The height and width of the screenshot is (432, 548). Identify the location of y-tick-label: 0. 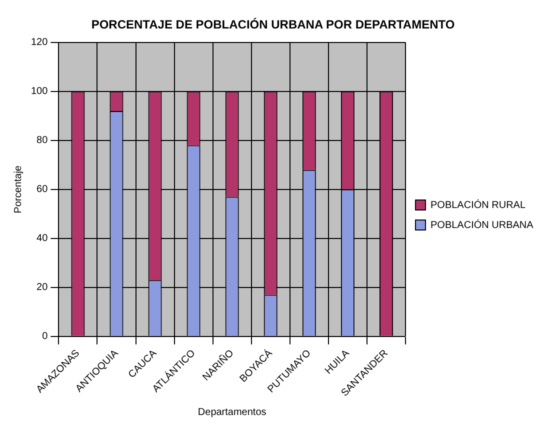
(45, 336).